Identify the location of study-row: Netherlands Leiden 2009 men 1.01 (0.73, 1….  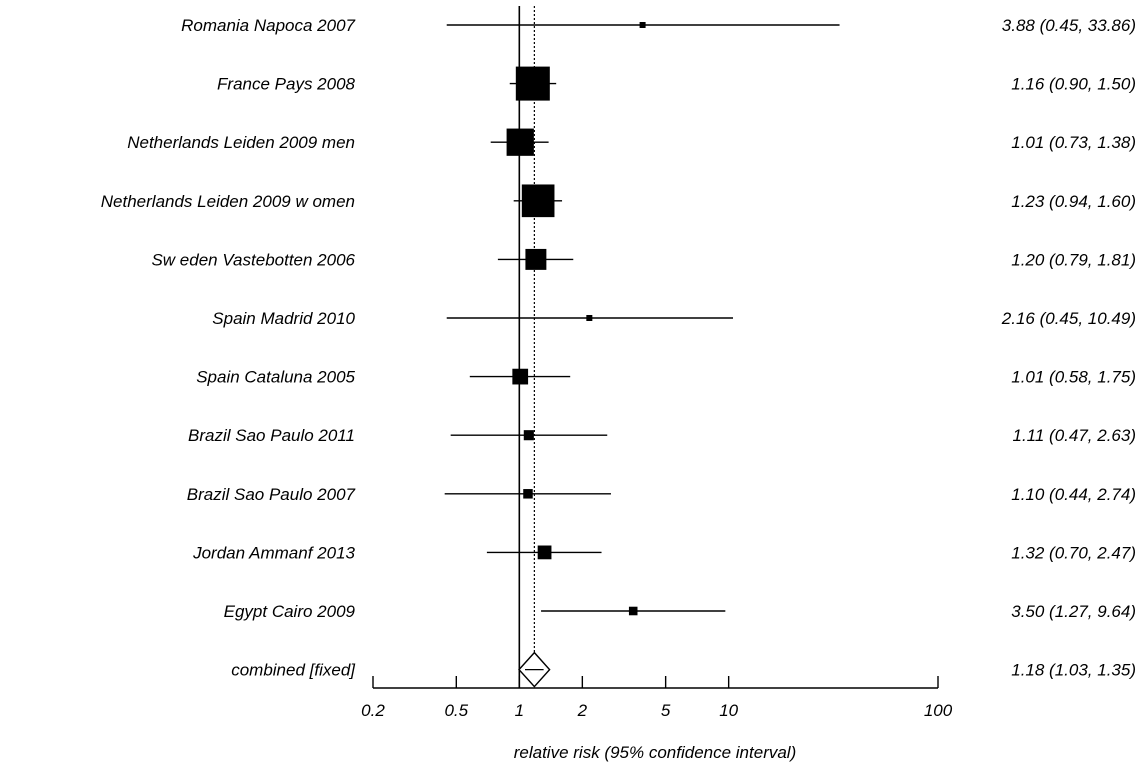
(631, 142).